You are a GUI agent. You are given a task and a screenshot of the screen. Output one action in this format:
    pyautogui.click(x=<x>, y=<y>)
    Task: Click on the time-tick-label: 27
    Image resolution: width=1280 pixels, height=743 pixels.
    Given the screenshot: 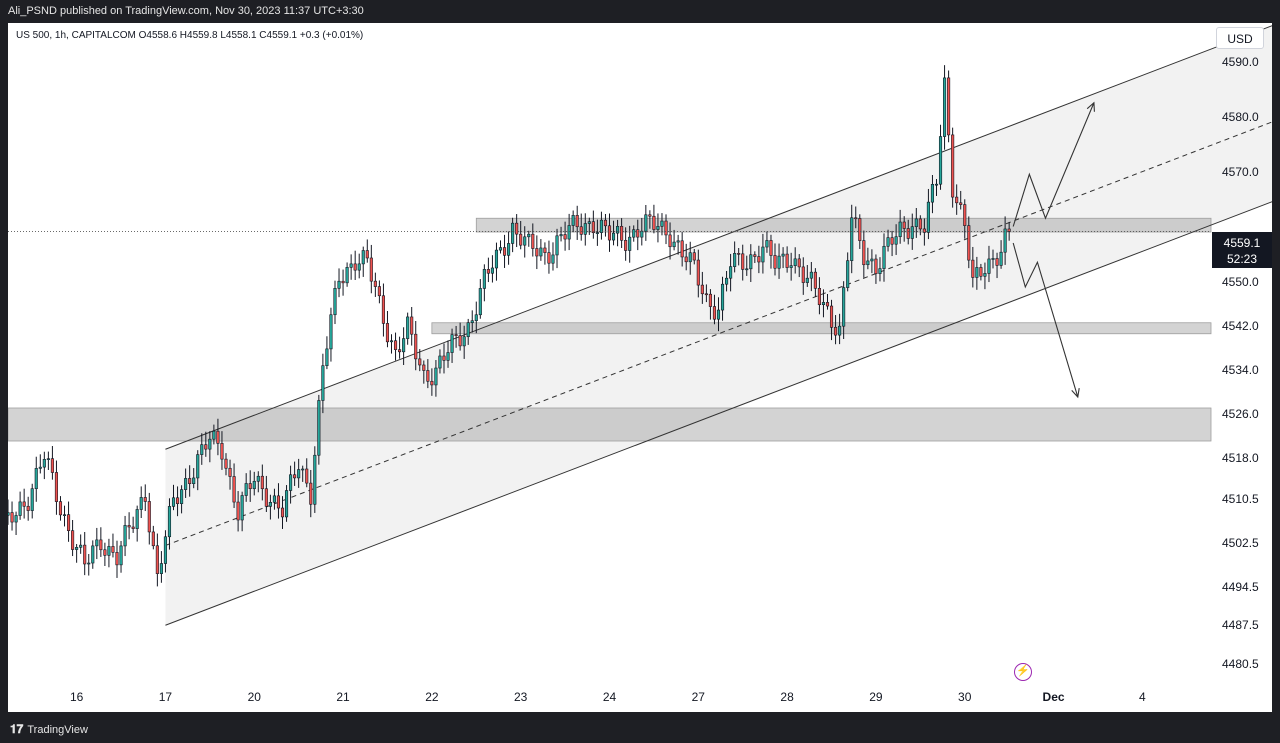 What is the action you would take?
    pyautogui.click(x=698, y=697)
    